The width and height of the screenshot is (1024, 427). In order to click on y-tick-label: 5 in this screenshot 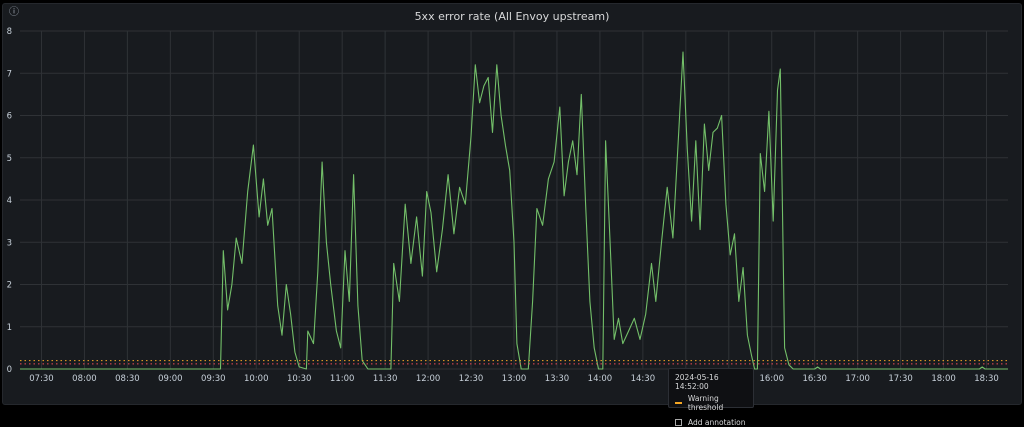, I will do `click(9, 159)`.